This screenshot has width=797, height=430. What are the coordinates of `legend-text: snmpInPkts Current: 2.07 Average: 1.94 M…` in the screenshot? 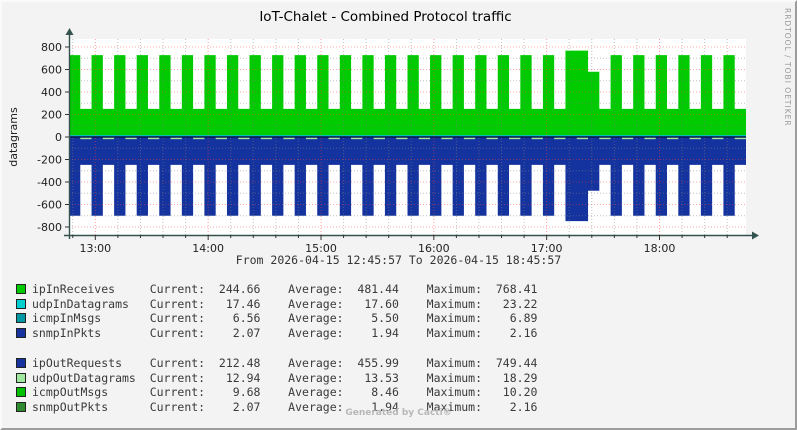 It's located at (285, 333).